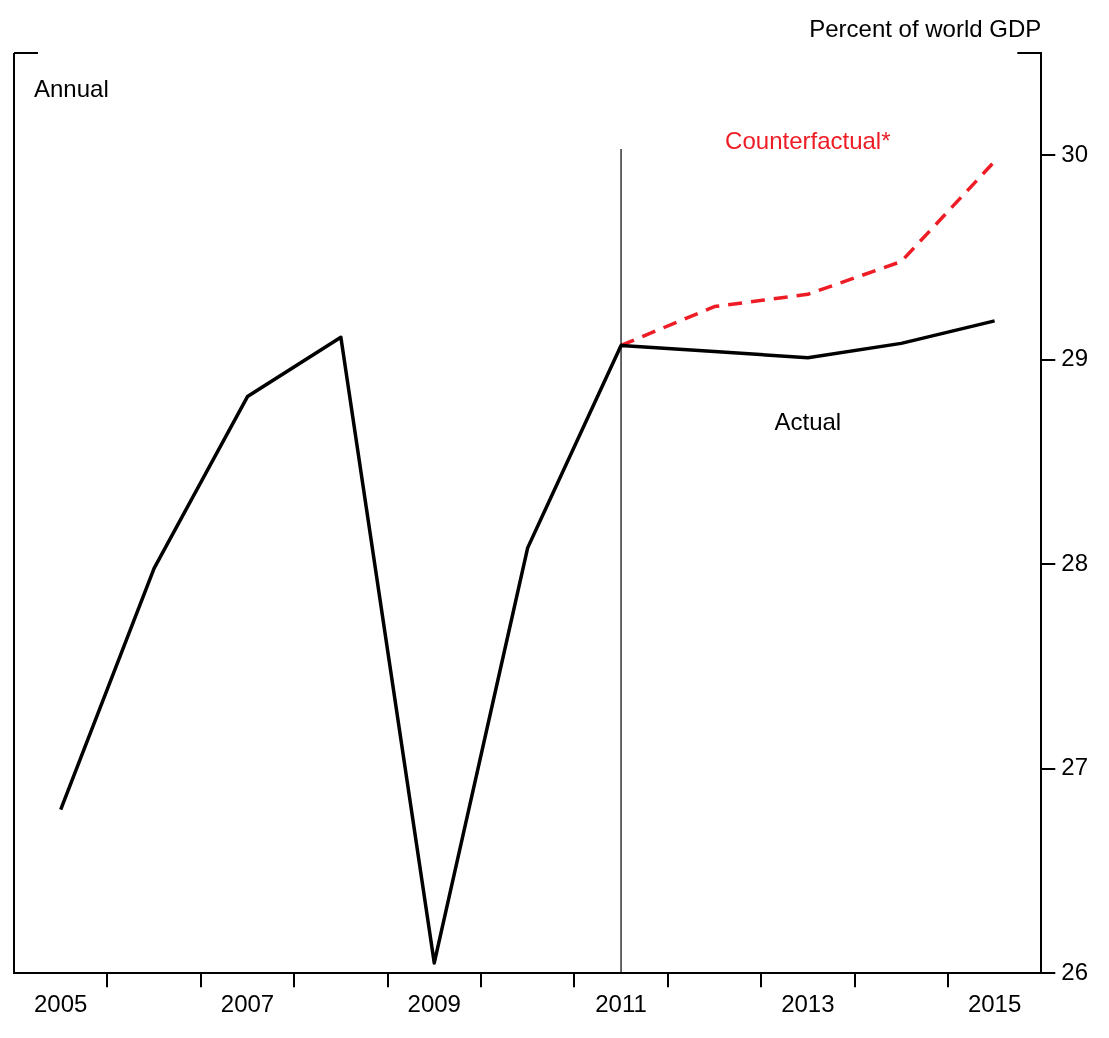  I want to click on x-tick-label: 2007, so click(247, 1004).